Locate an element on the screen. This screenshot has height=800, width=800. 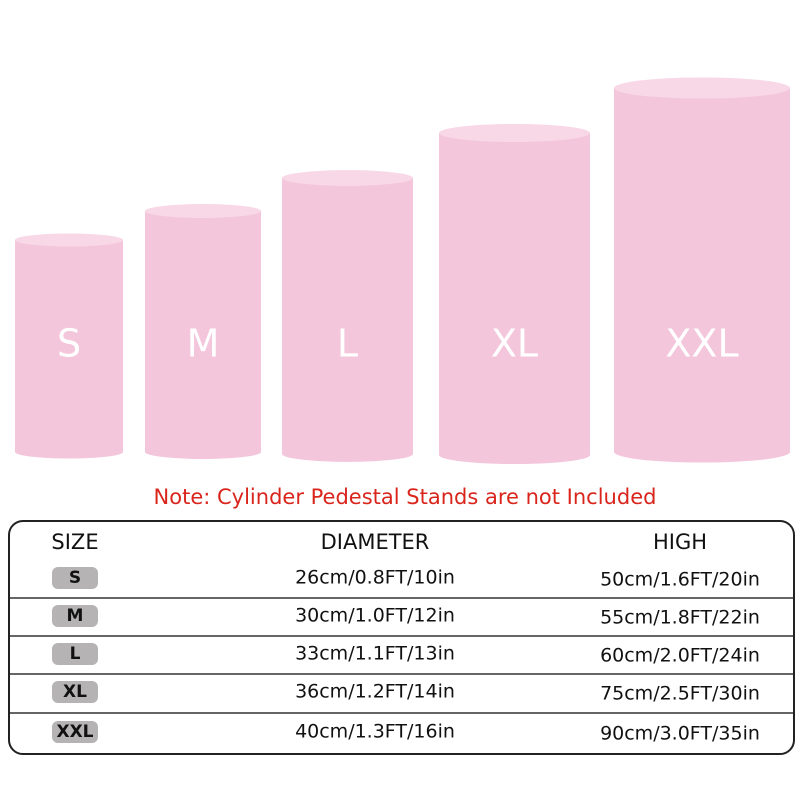
diameter-cell: 33cm/1.1FT/13in is located at coordinates (375, 654).